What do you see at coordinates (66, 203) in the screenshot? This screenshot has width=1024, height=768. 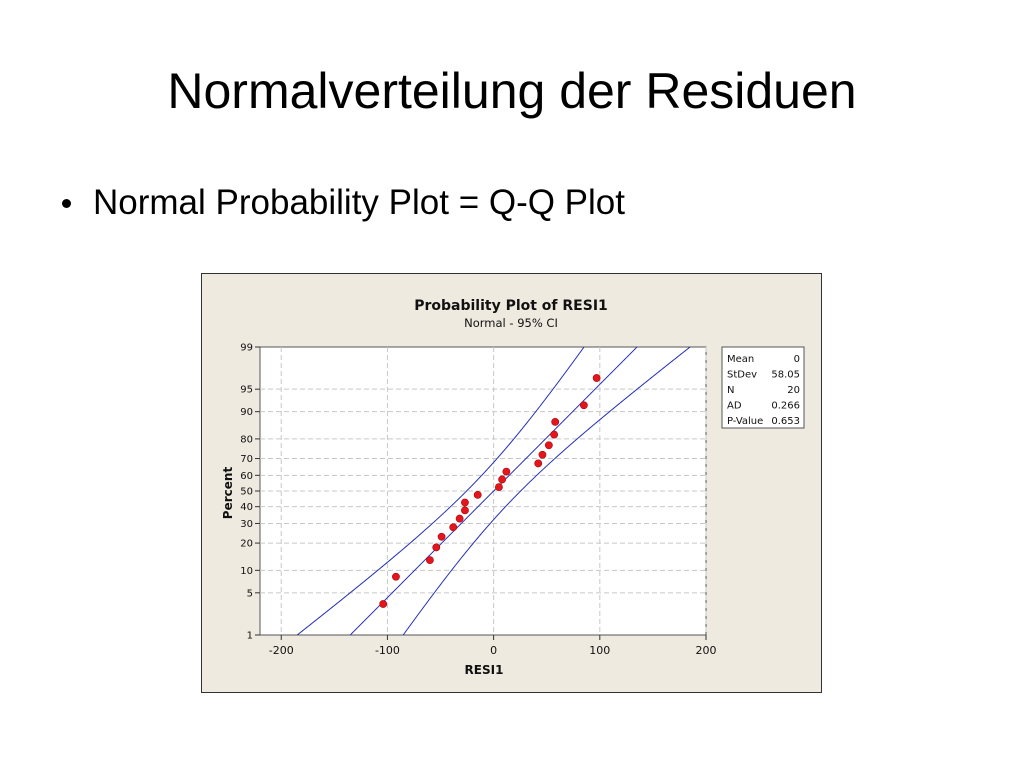 I see `bullet-dot-icon` at bounding box center [66, 203].